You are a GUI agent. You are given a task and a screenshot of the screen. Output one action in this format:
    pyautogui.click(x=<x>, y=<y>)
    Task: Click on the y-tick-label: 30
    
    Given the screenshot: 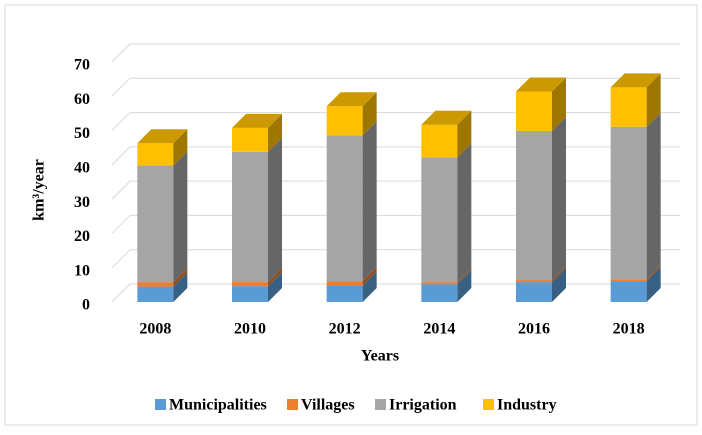 What is the action you would take?
    pyautogui.click(x=82, y=202)
    